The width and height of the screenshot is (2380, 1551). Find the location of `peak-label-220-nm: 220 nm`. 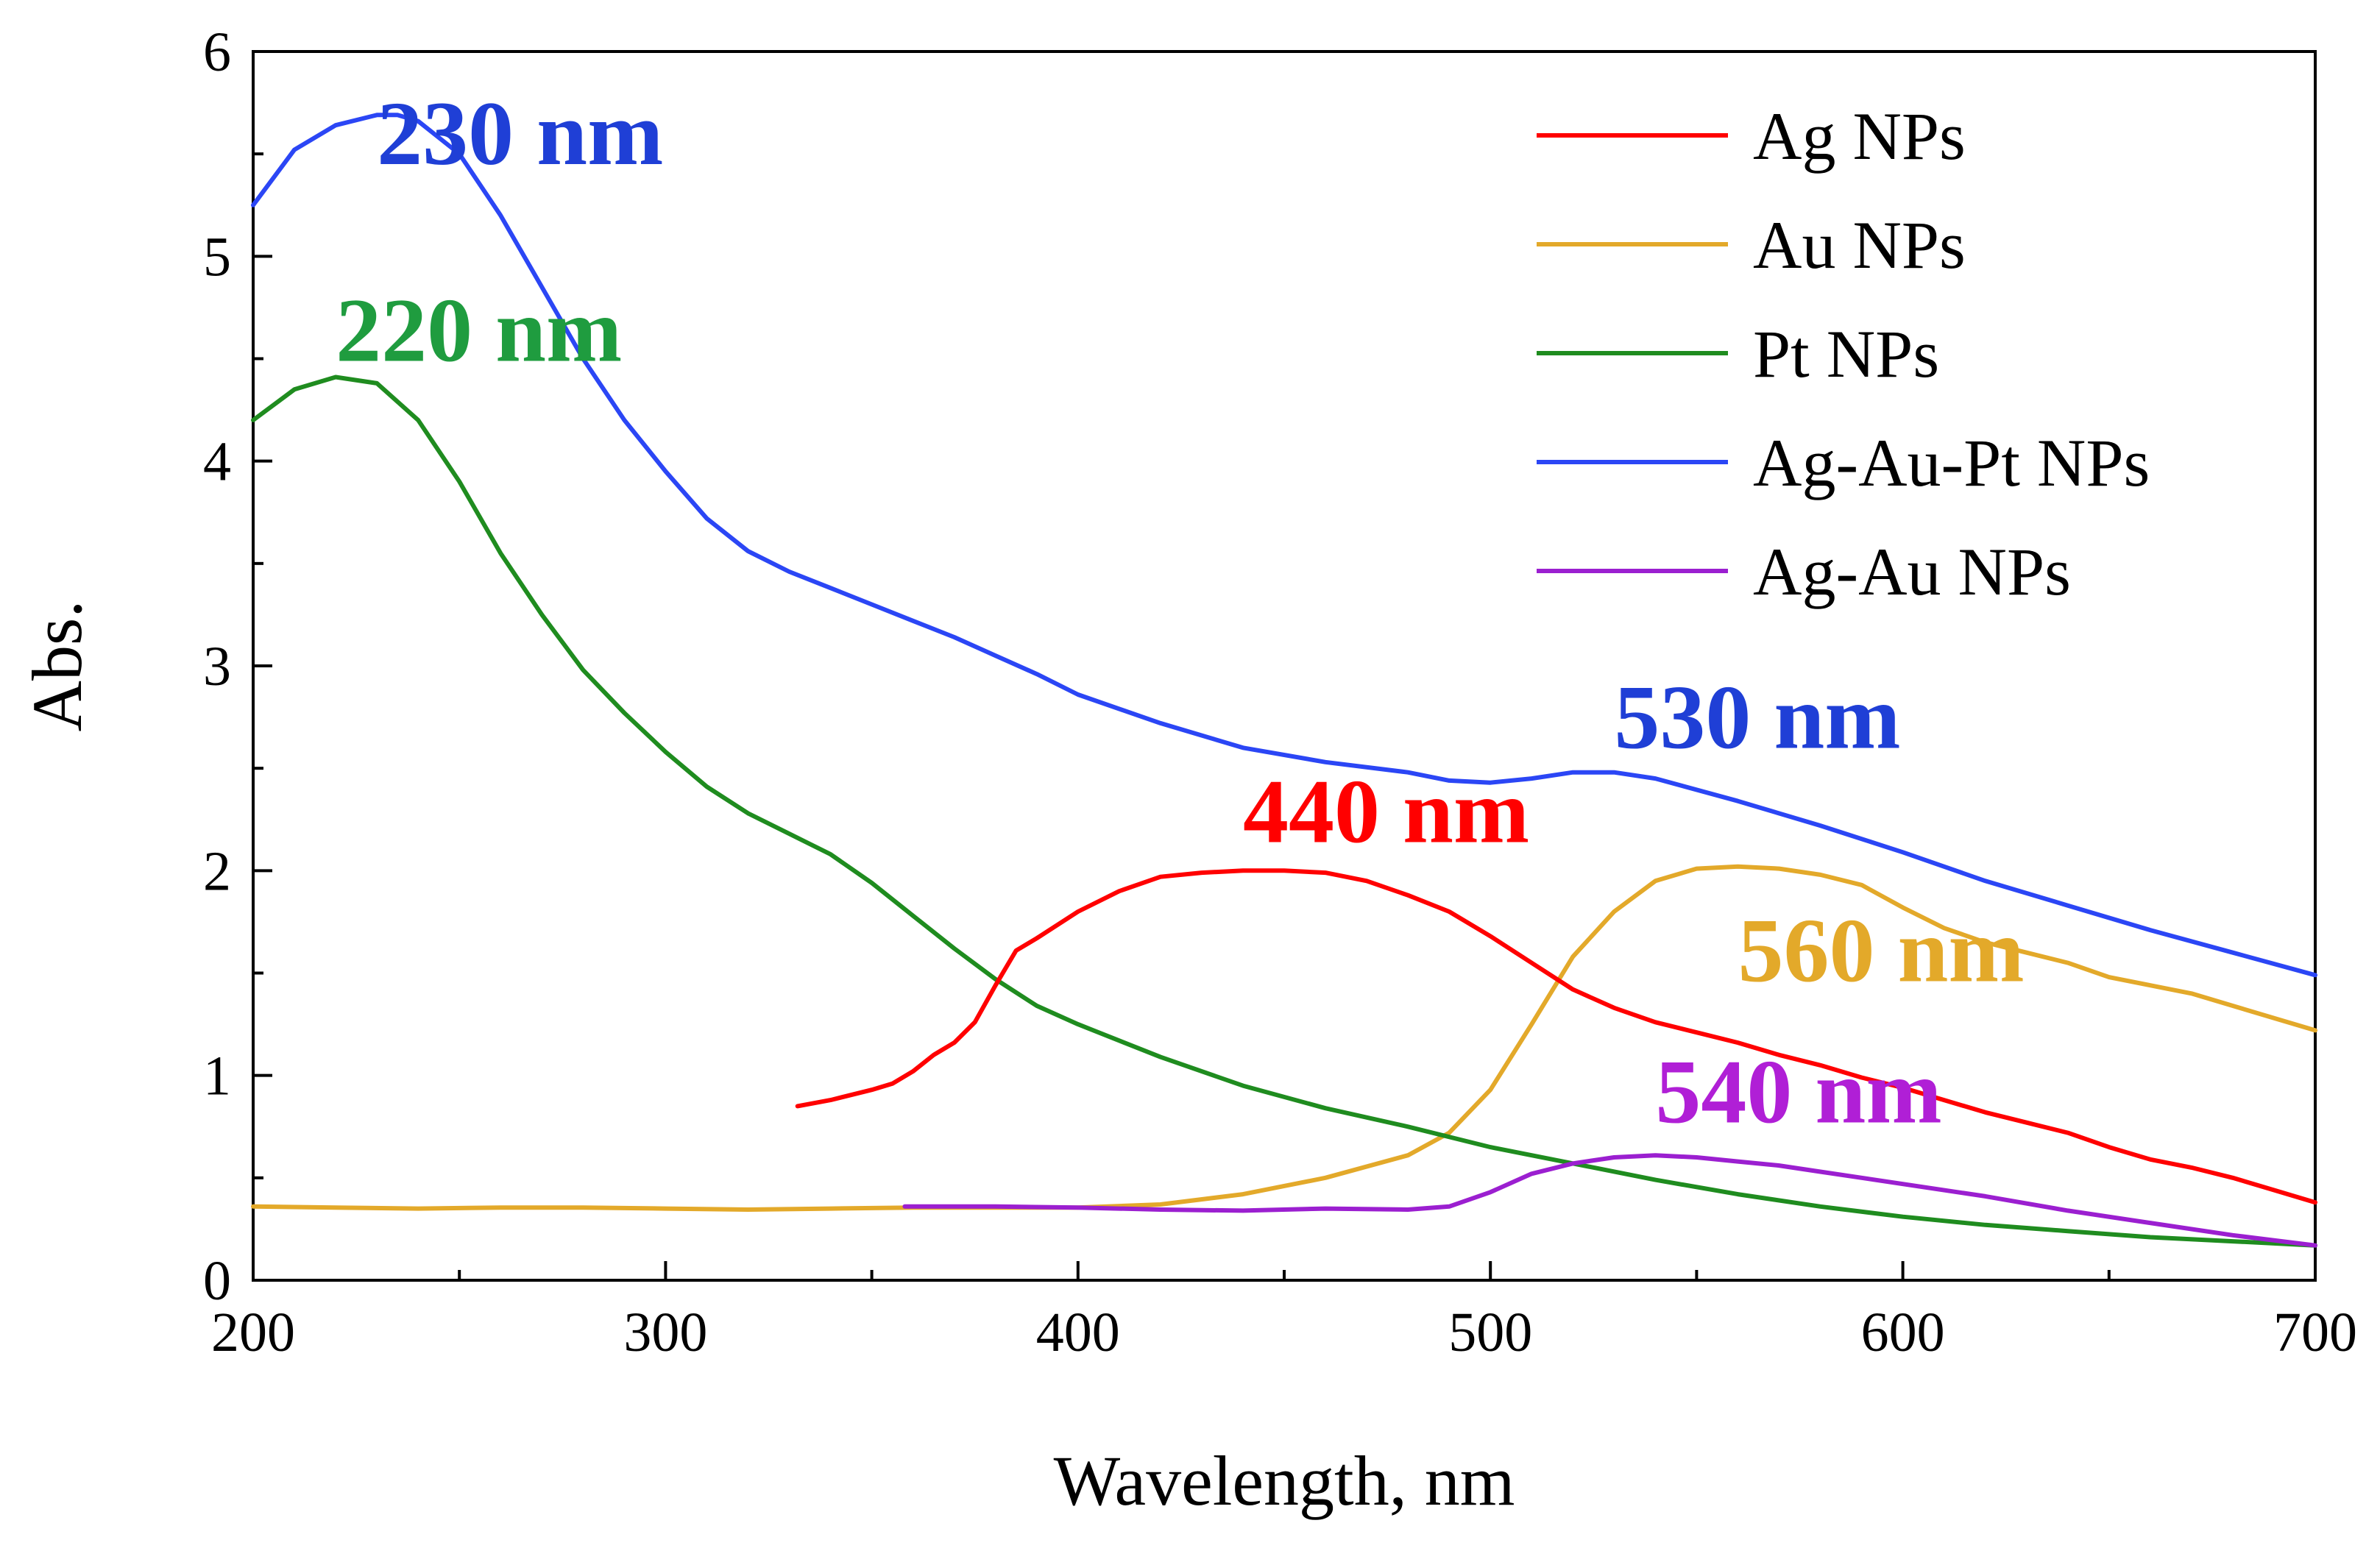

peak-label-220-nm: 220 nm is located at coordinates (479, 330).